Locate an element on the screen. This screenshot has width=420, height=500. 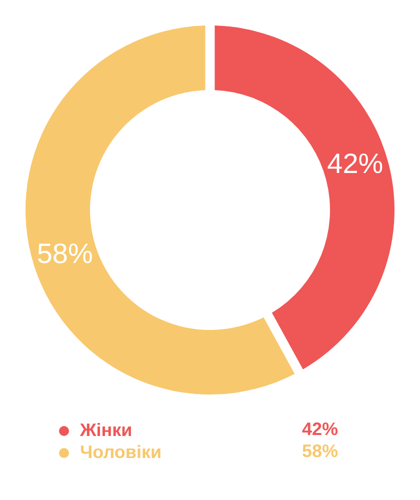
text: 58% is located at coordinates (320, 451).